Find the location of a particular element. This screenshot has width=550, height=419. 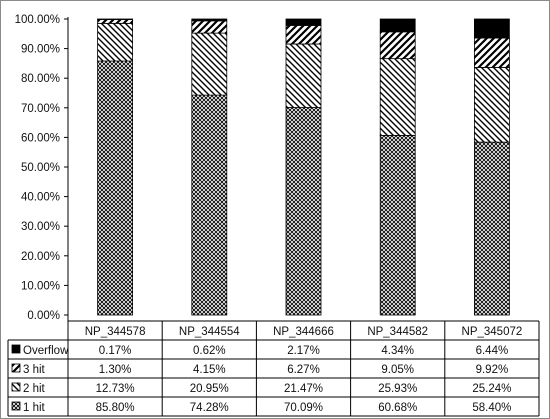

data-label: 25.93% is located at coordinates (397, 389).